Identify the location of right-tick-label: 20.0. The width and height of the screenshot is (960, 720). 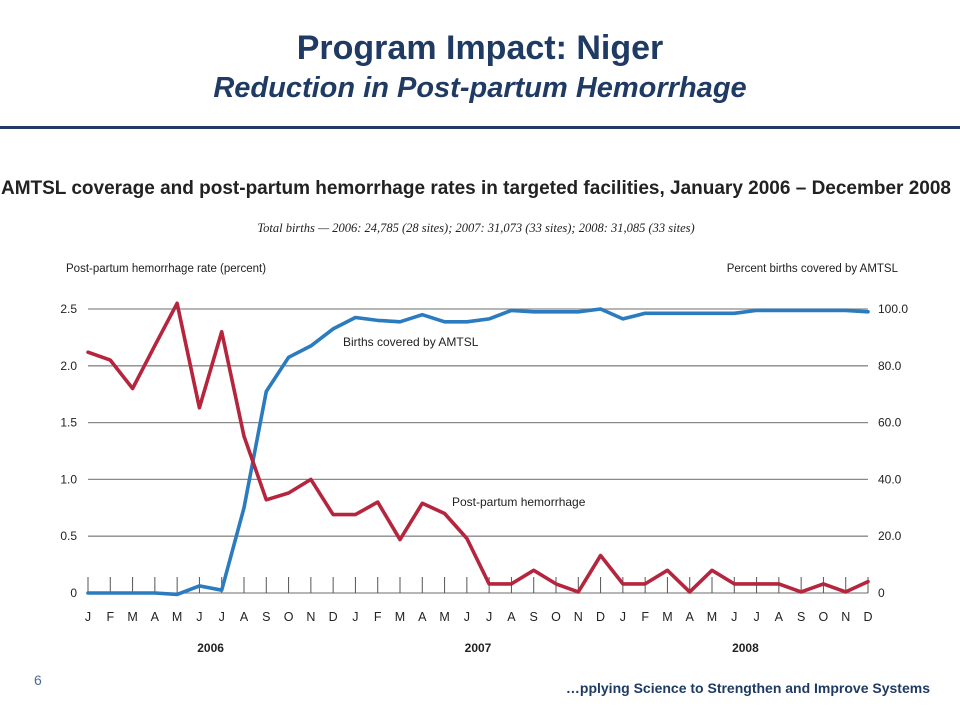
(890, 536).